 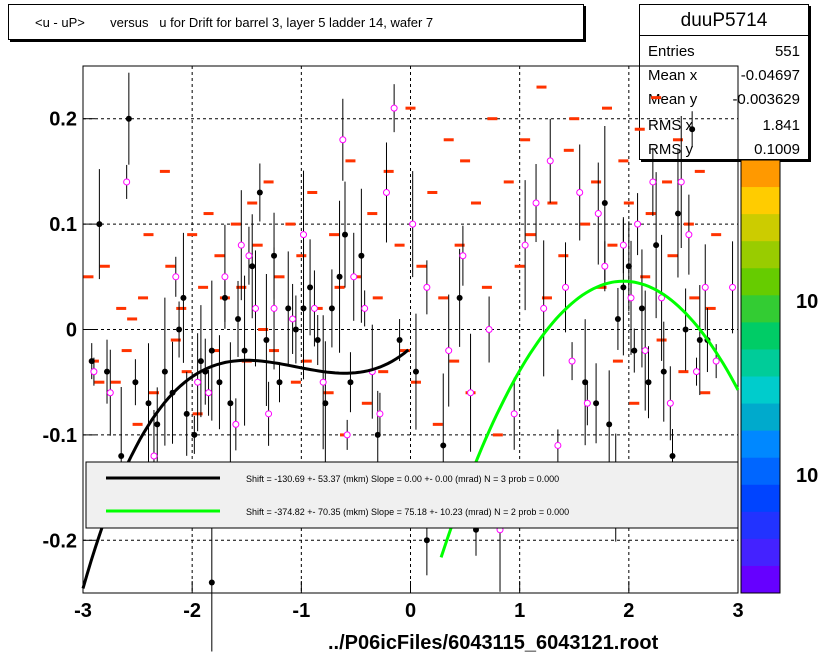 What do you see at coordinates (671, 51) in the screenshot?
I see `stats-label: Entries` at bounding box center [671, 51].